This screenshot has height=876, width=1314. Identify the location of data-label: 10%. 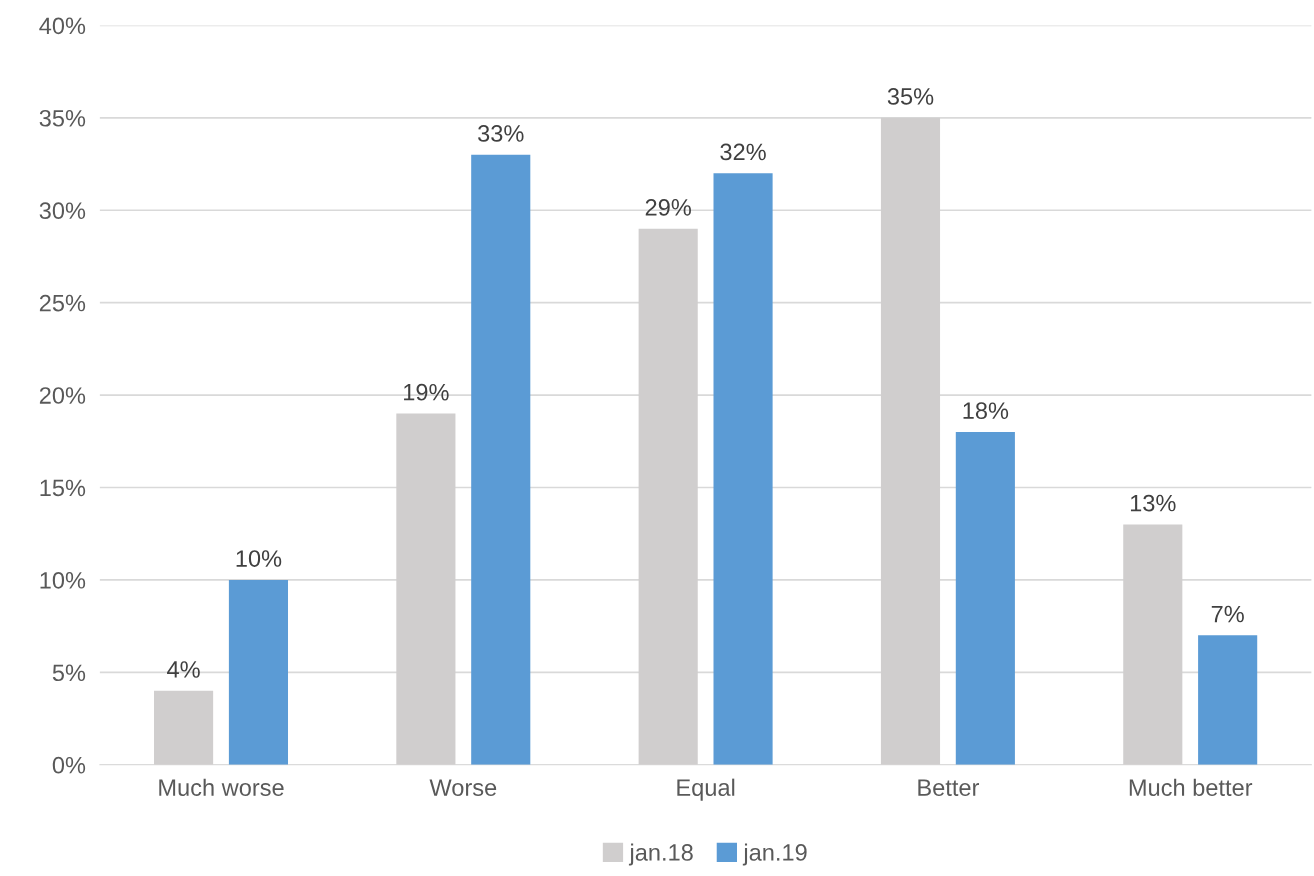
(259, 558).